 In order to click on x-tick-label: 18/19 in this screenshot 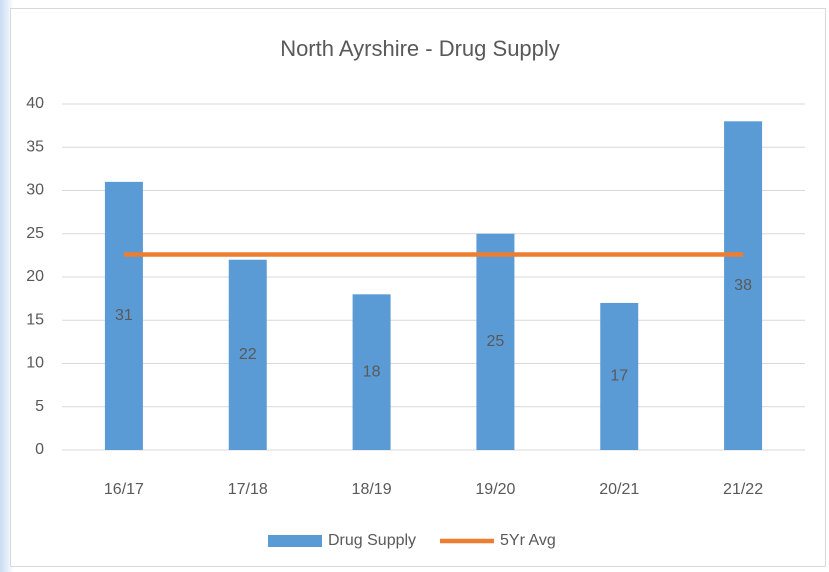, I will do `click(372, 489)`.